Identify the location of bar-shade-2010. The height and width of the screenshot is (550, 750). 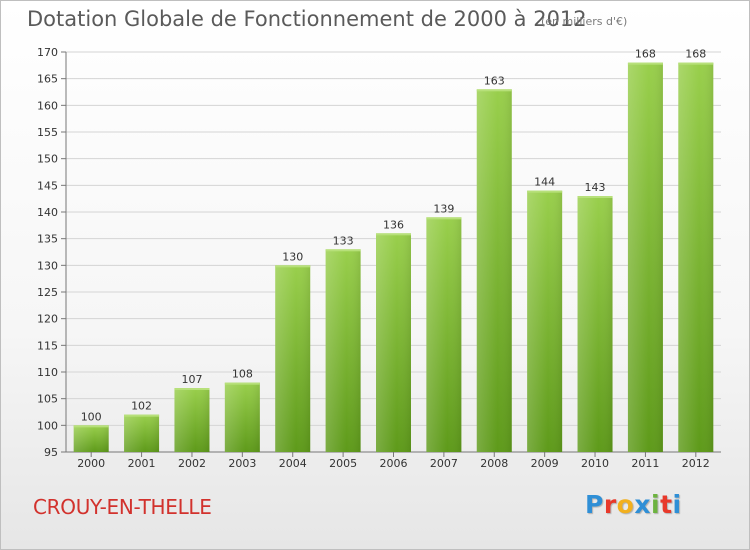
(595, 324).